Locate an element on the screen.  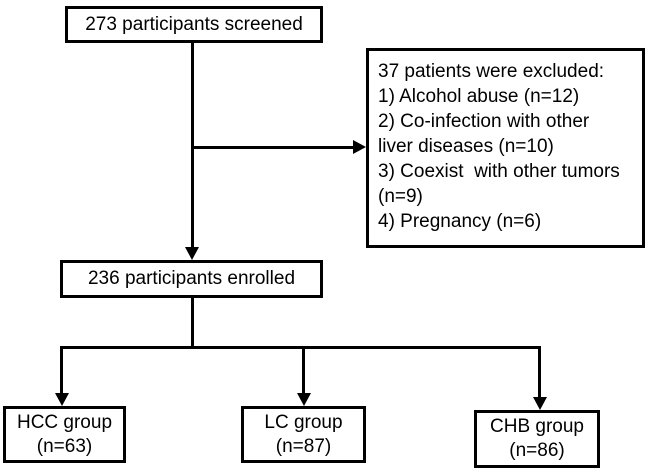
excluded-line: (n=9) is located at coordinates (400, 196).